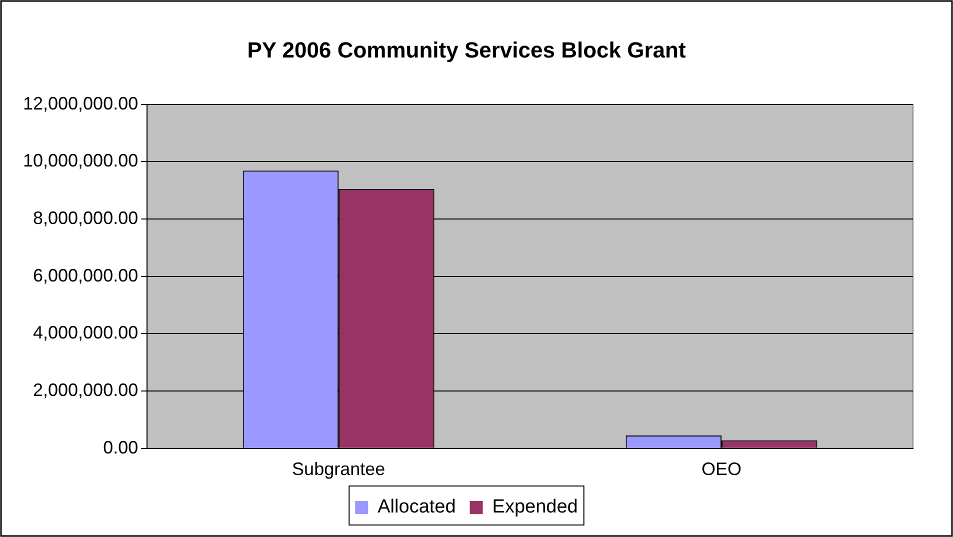 Image resolution: width=953 pixels, height=537 pixels. Describe the element at coordinates (722, 469) in the screenshot. I see `x-tick-label: OEO` at that location.